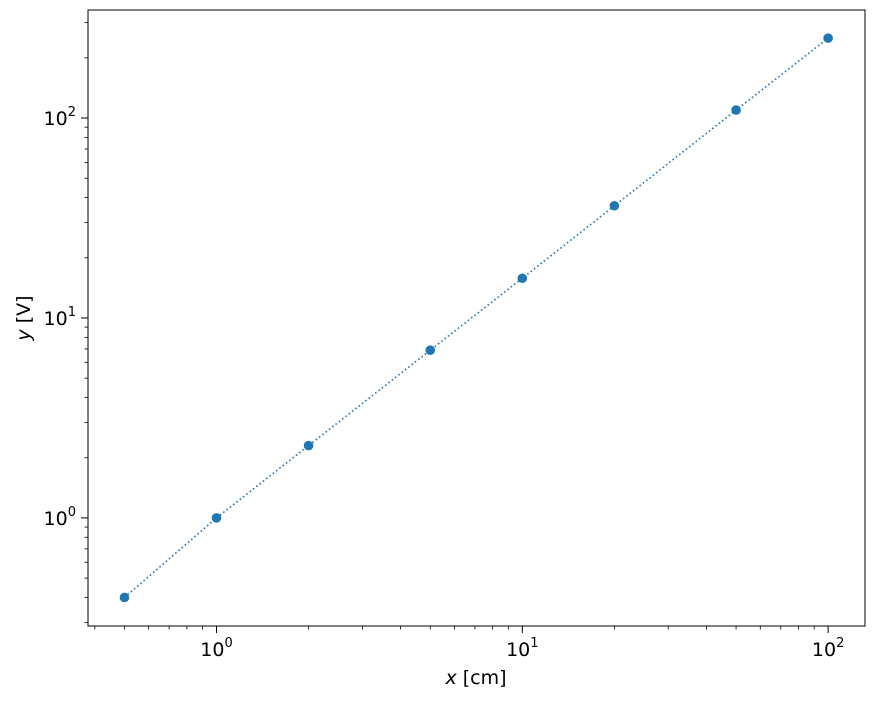 The height and width of the screenshot is (703, 873). What do you see at coordinates (828, 648) in the screenshot?
I see `x-tick-label: 10²` at bounding box center [828, 648].